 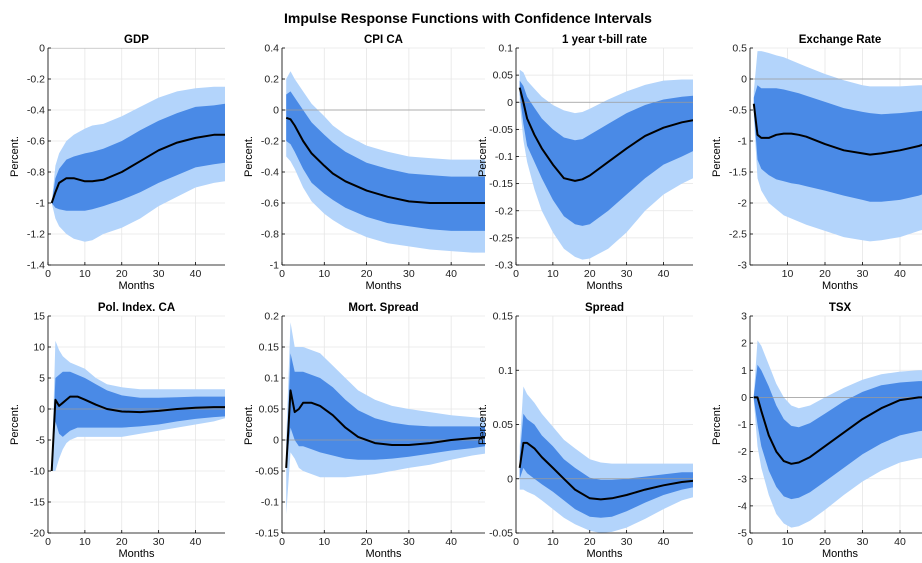 What do you see at coordinates (739, 49) in the screenshot?
I see `y-tick-label: 0.5` at bounding box center [739, 49].